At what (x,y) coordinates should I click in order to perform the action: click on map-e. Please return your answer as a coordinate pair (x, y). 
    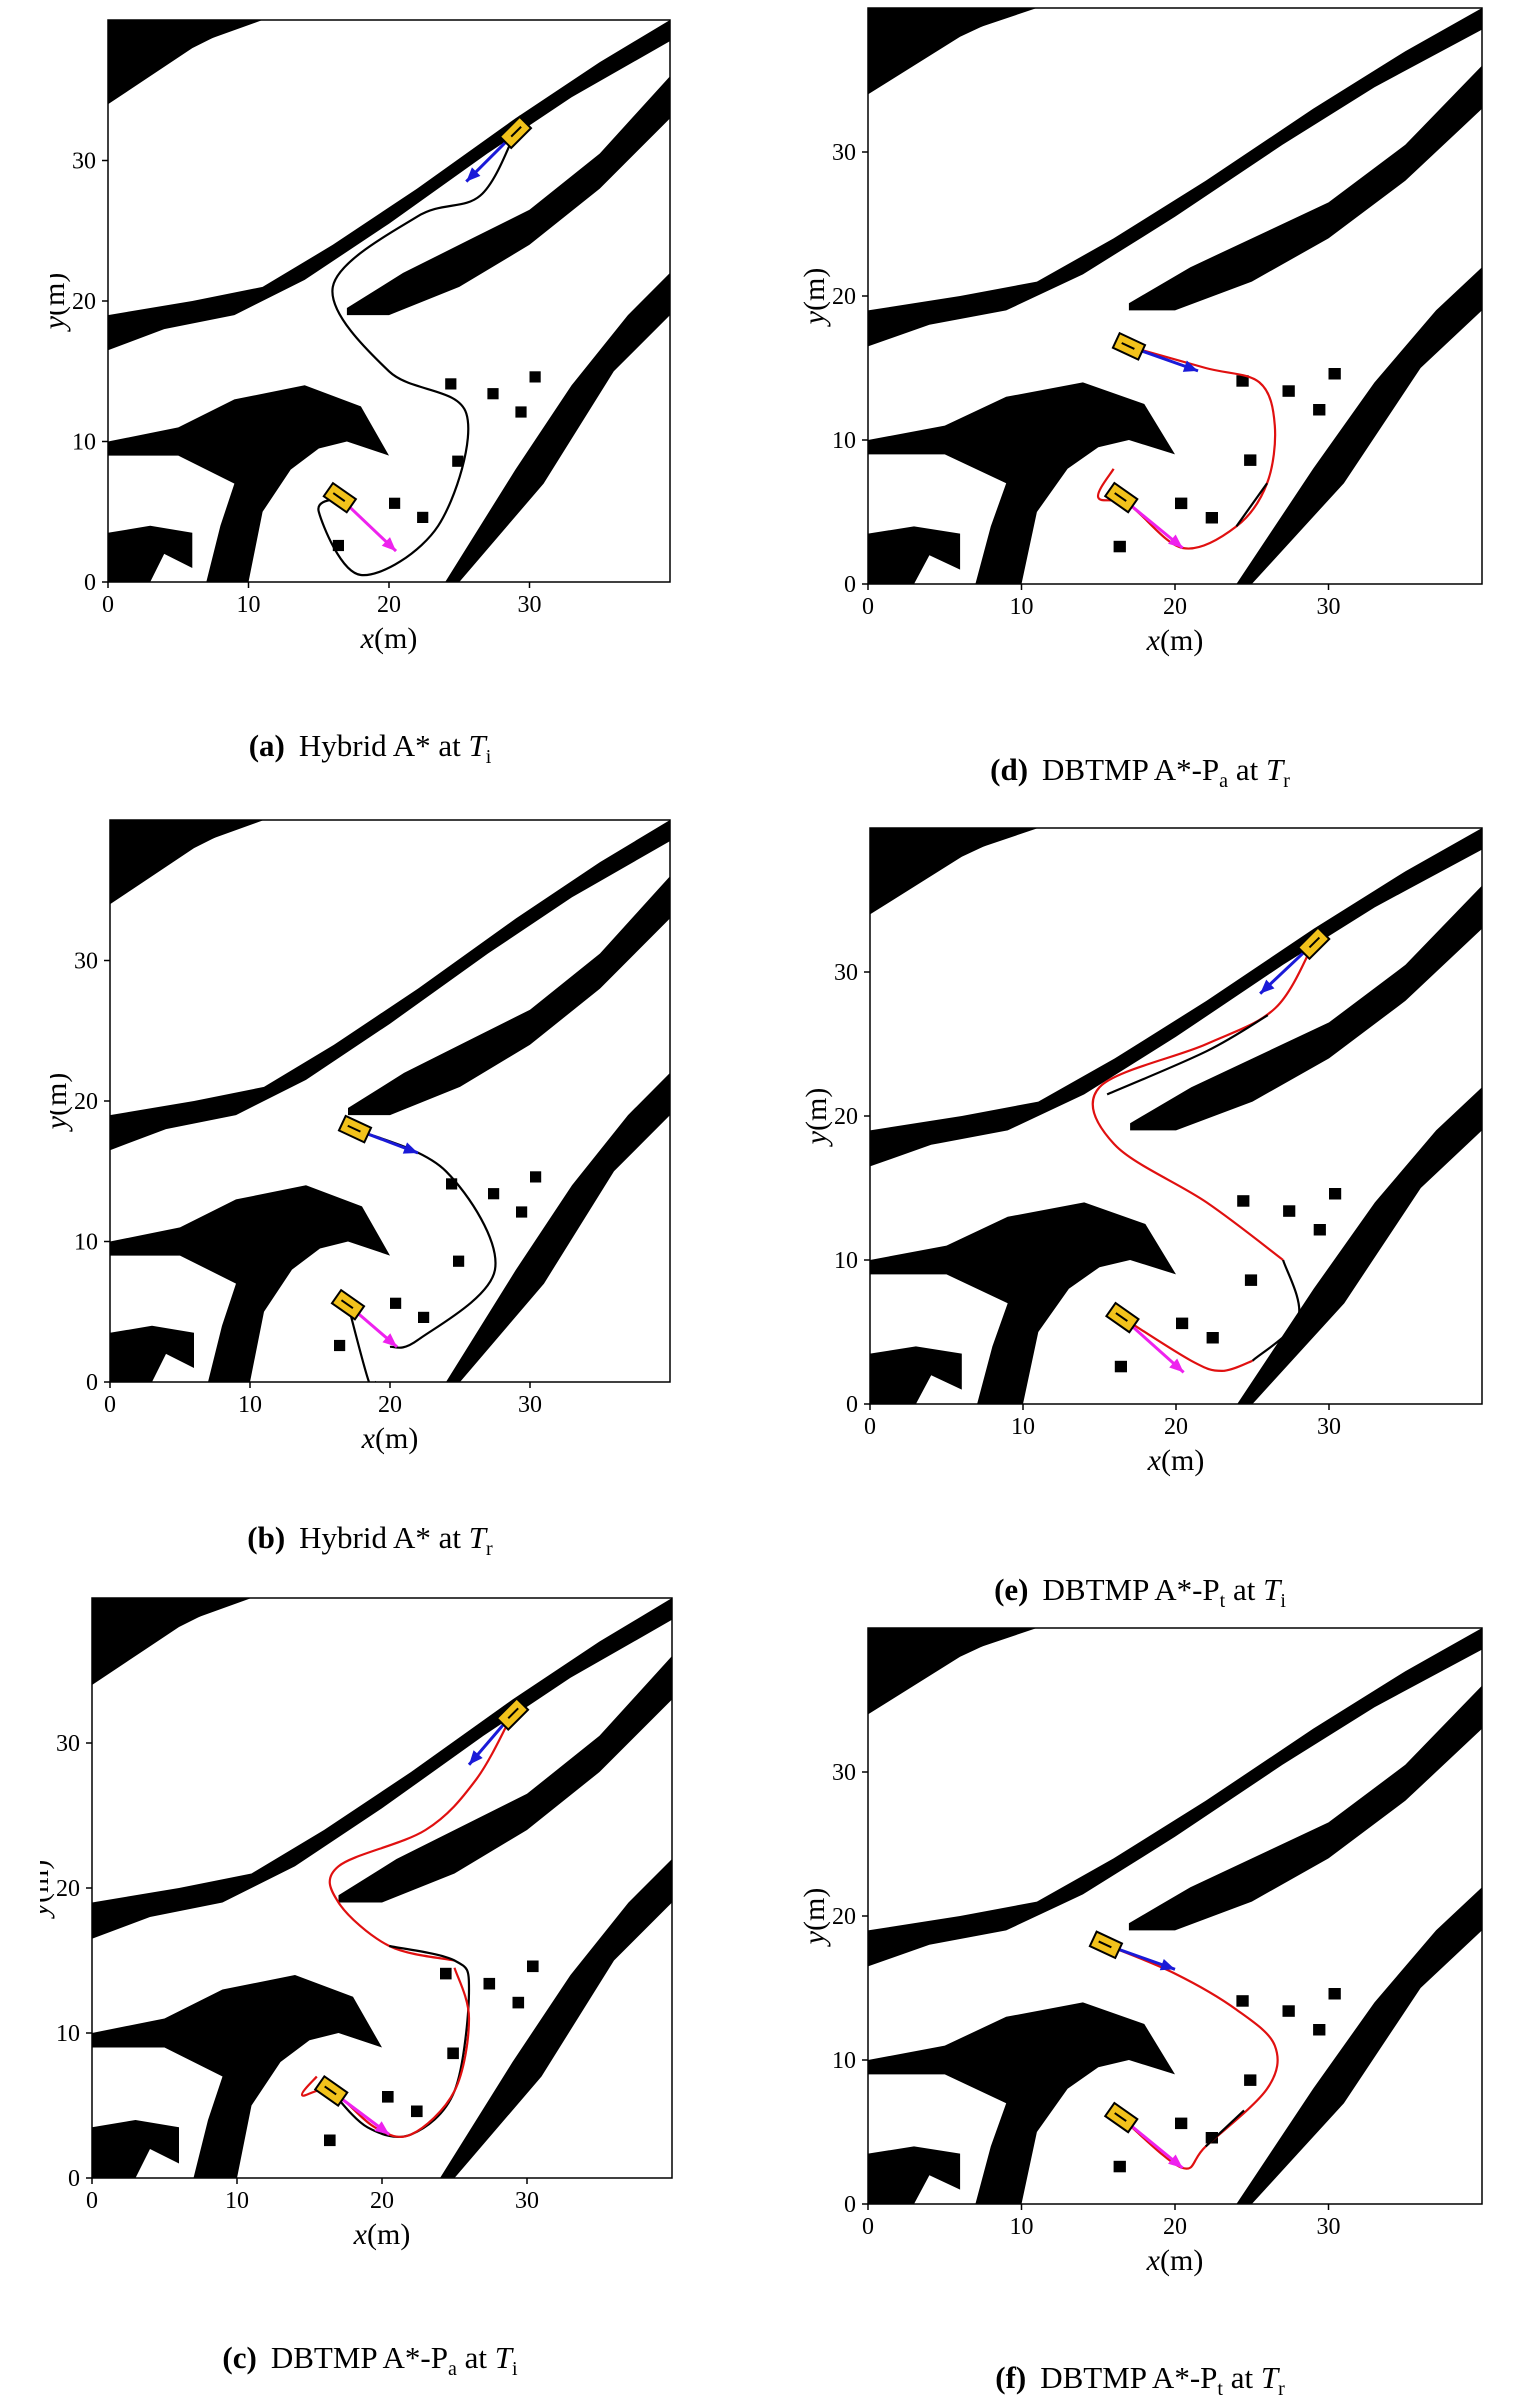
    Looking at the image, I should click on (1176, 1116).